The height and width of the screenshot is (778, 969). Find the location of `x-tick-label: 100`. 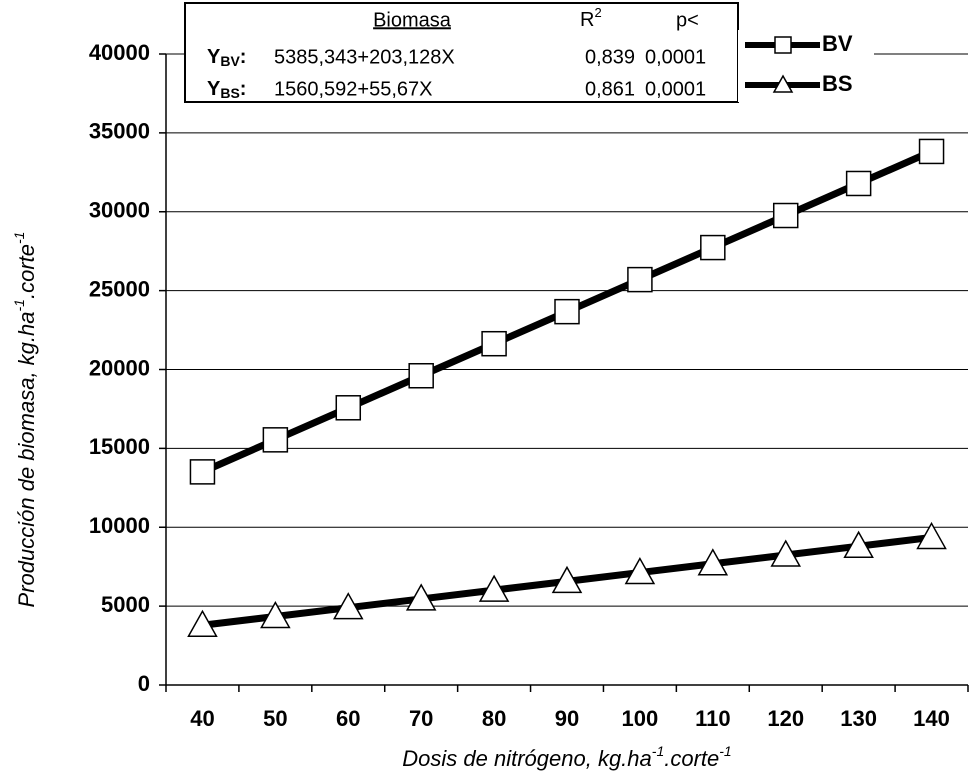

x-tick-label: 100 is located at coordinates (640, 718).